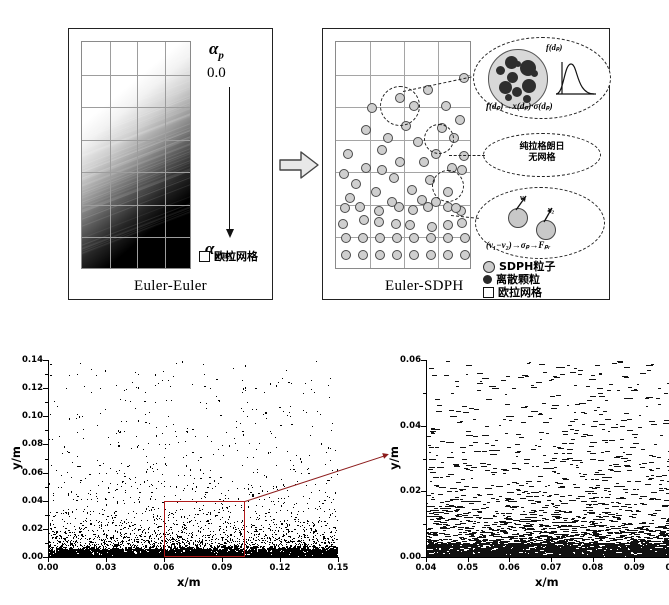 Image resolution: width=669 pixels, height=605 pixels. What do you see at coordinates (228, 257) in the screenshot?
I see `legend-item-grid: 欧拉网格` at bounding box center [228, 257].